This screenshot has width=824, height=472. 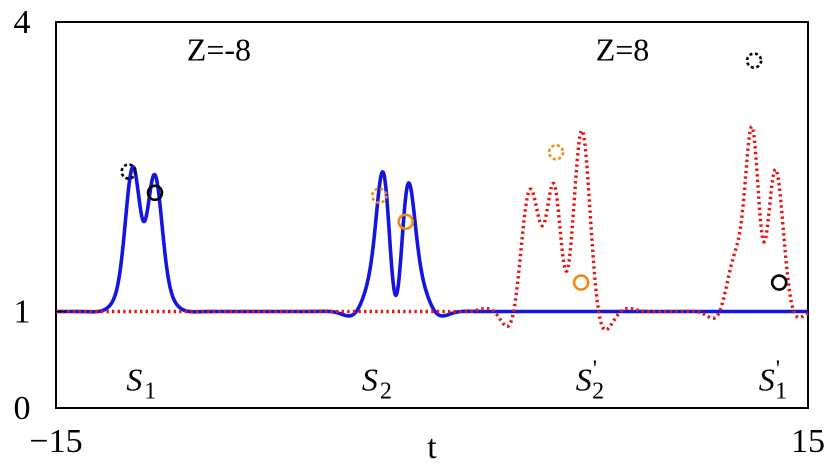 What do you see at coordinates (22, 408) in the screenshot?
I see `y-tick-label-1: 0` at bounding box center [22, 408].